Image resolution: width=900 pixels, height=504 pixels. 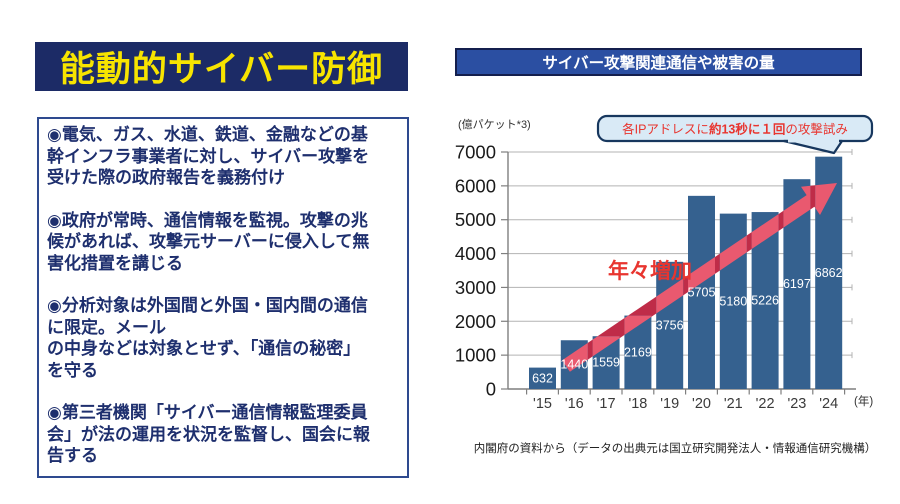 I want to click on bar-value-label: 1440, so click(x=574, y=365).